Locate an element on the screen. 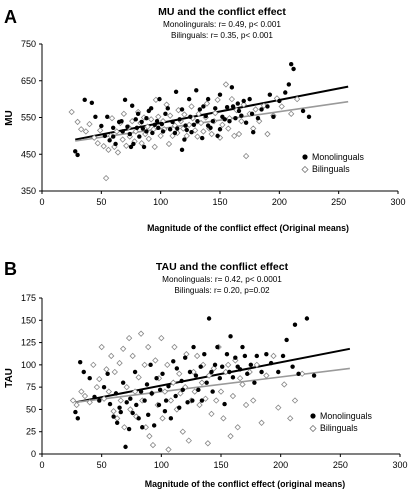 The width and height of the screenshot is (414, 497). y-tick-label: 100 is located at coordinates (28, 365).